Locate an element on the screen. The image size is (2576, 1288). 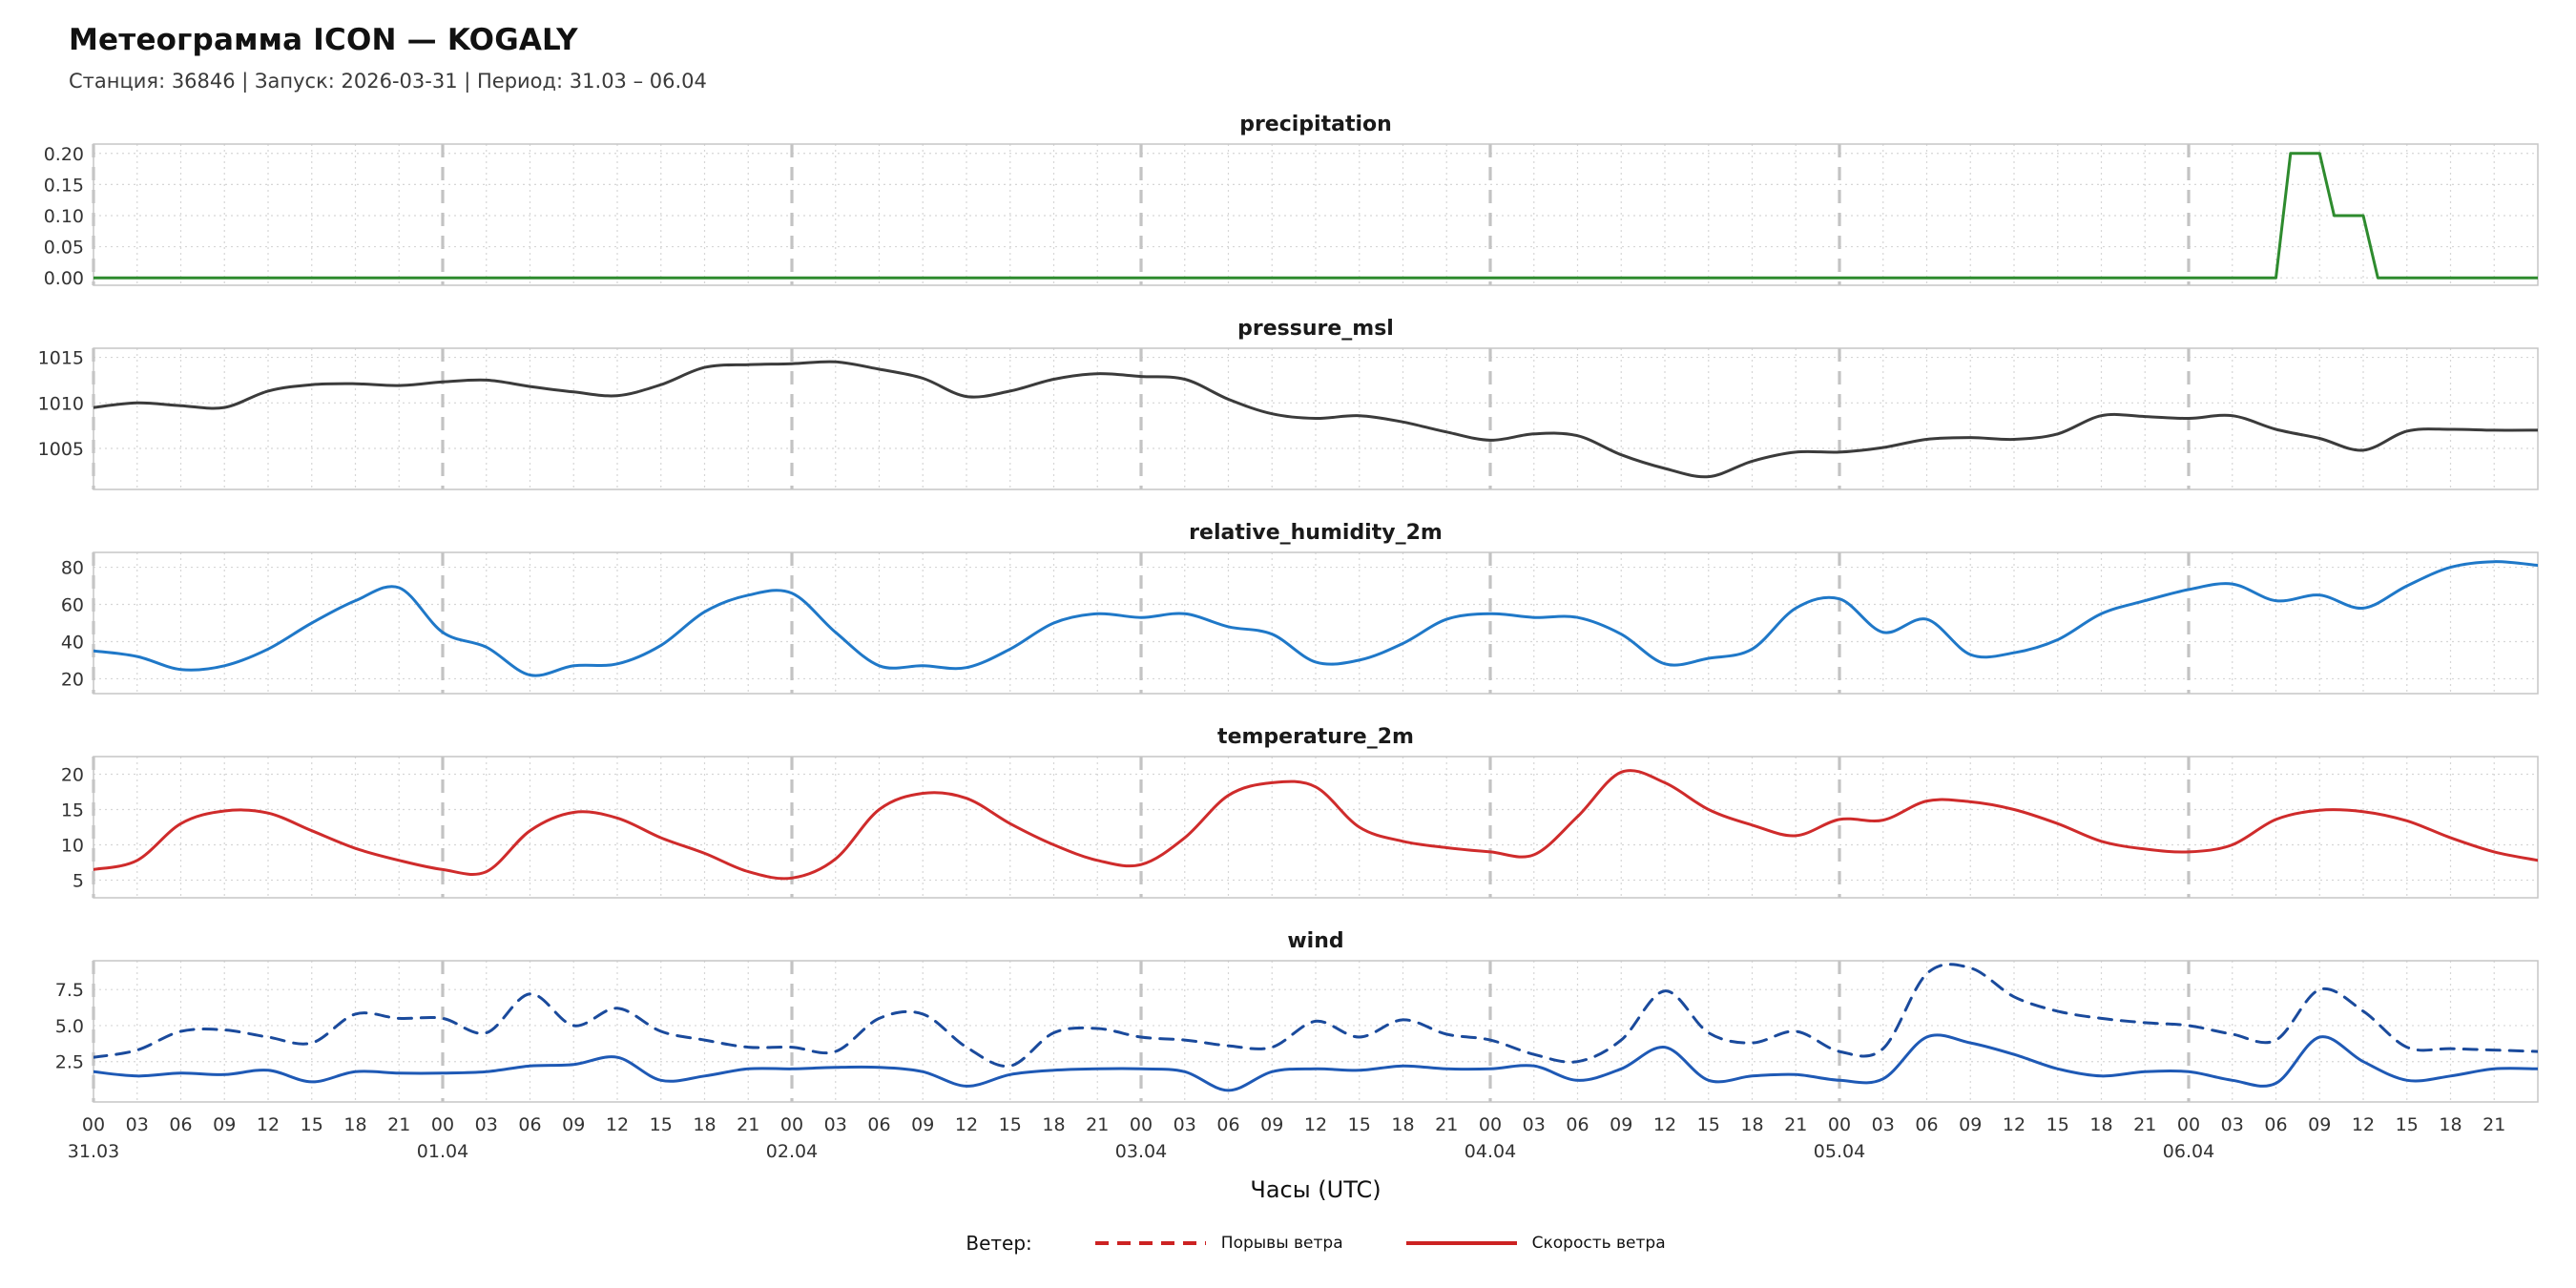
y-tick-label: 5.0 is located at coordinates (69, 1026).